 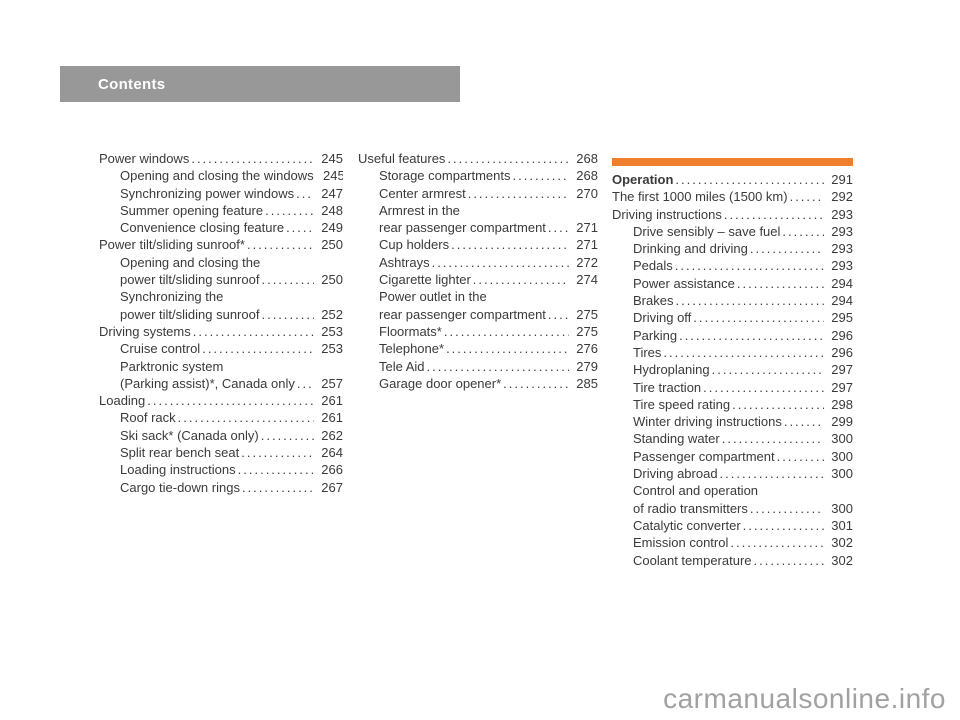 What do you see at coordinates (412, 349) in the screenshot?
I see `toc-entry-label: Telephone*` at bounding box center [412, 349].